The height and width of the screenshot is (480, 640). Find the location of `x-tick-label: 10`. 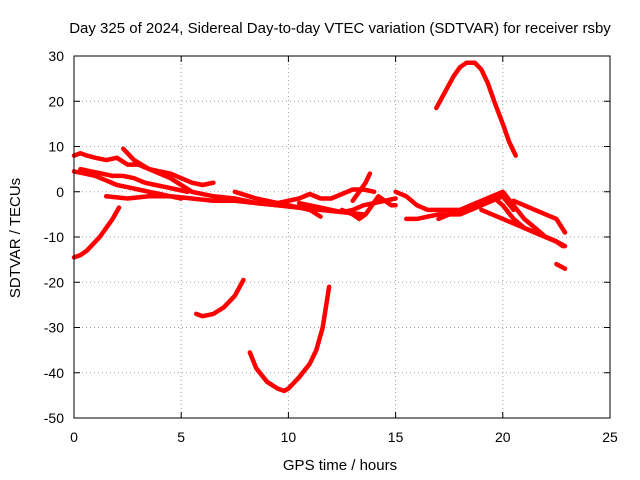

x-tick-label: 10 is located at coordinates (289, 437).